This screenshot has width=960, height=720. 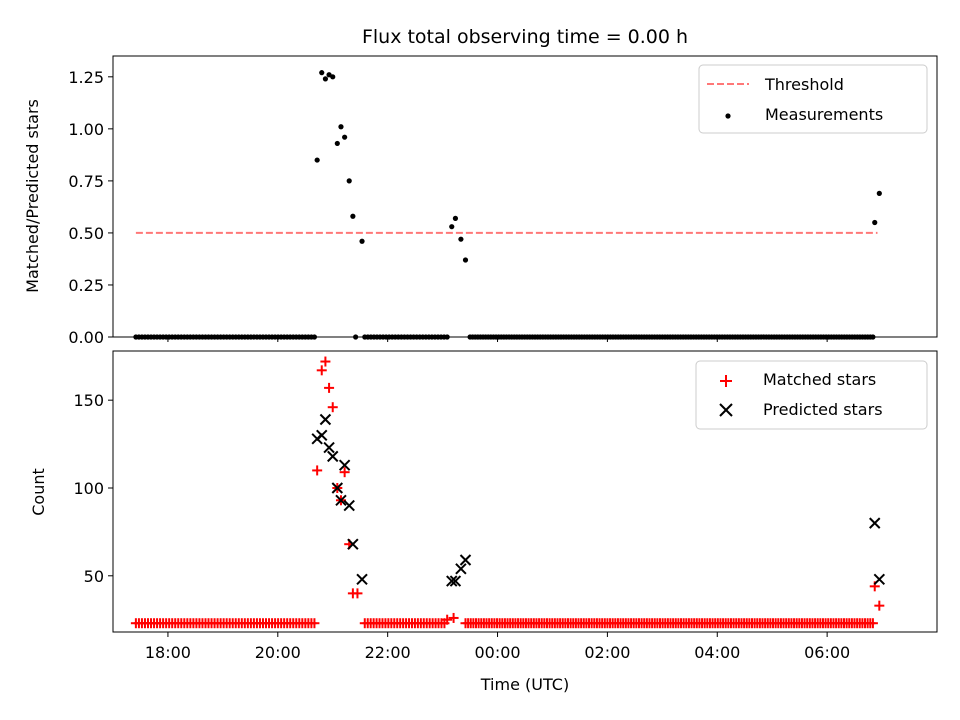 I want to click on x-tick-label: 18:00, so click(x=168, y=652).